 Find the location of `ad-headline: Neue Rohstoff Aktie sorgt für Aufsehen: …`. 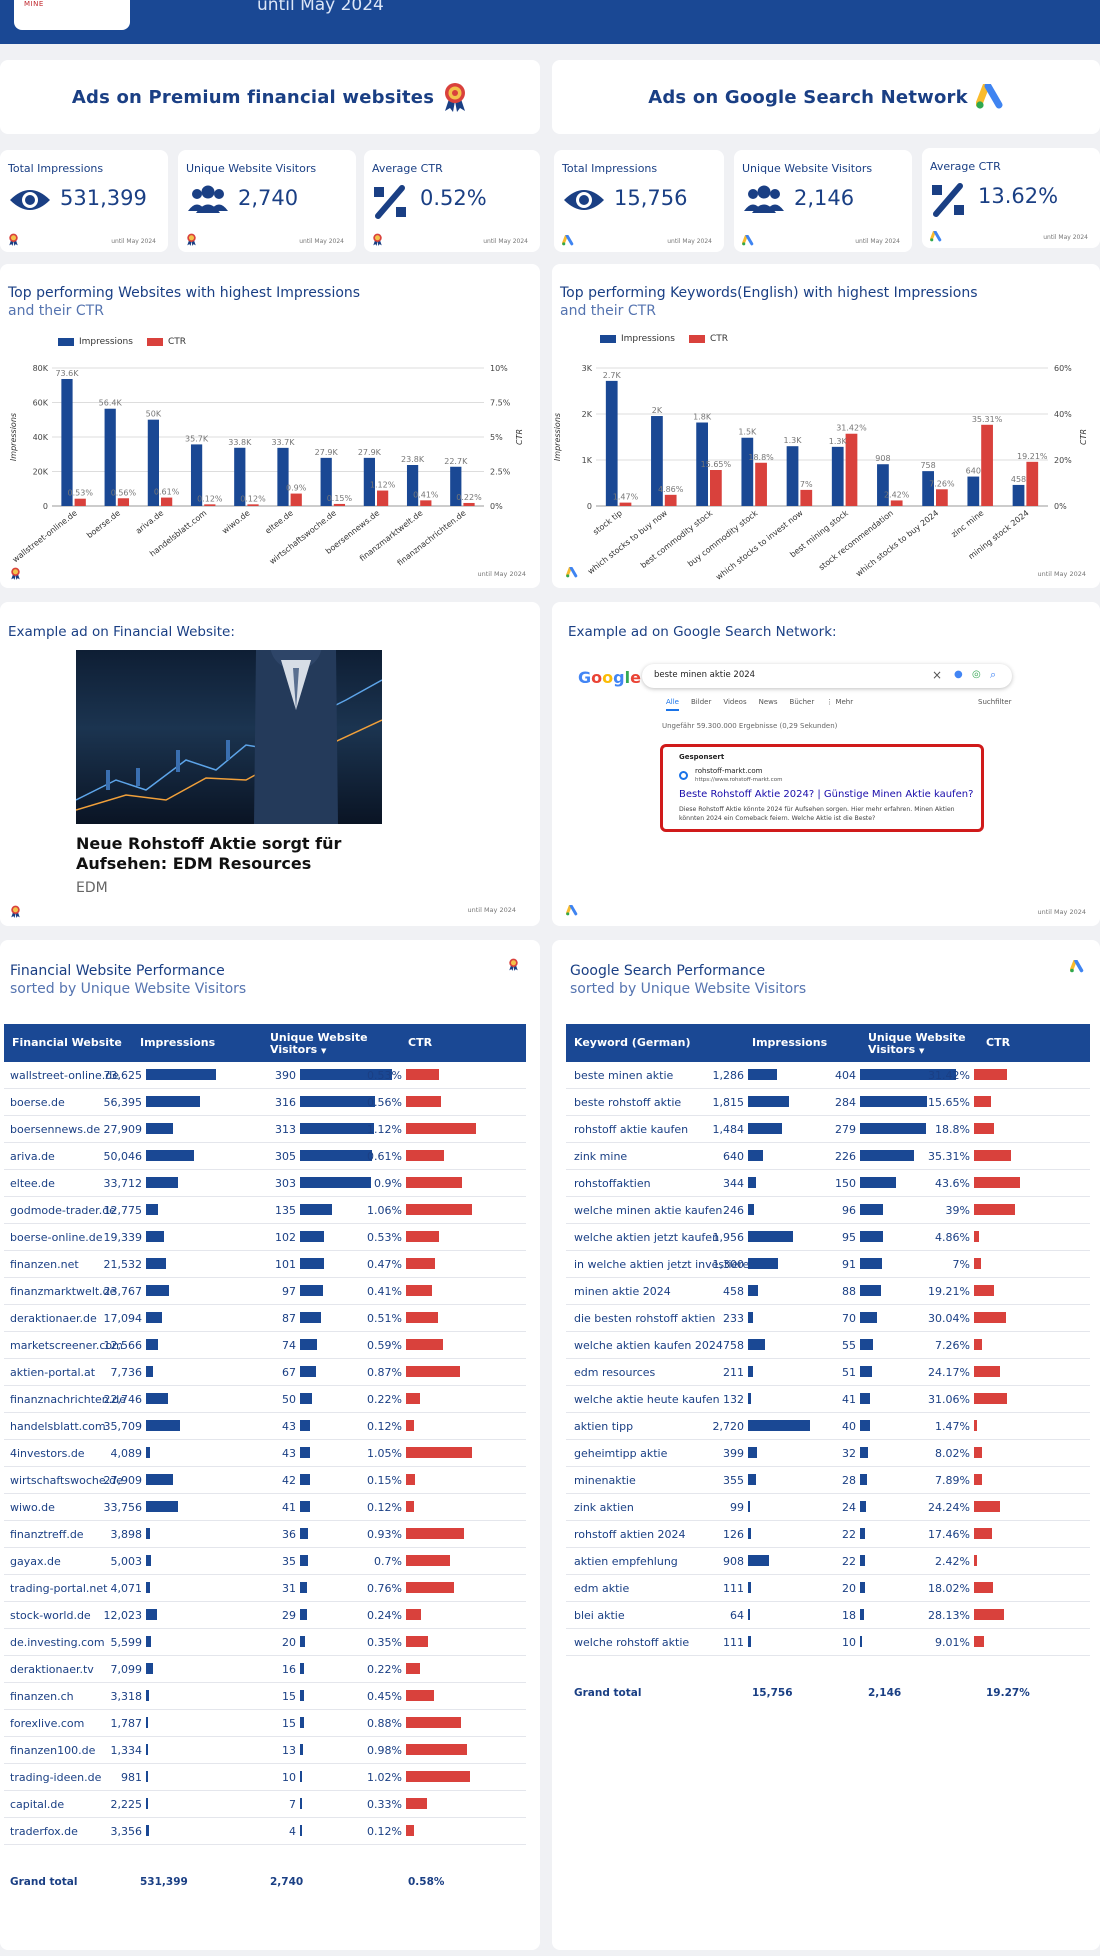

ad-headline: Neue Rohstoff Aktie sorgt für Aufsehen: … is located at coordinates (209, 853).